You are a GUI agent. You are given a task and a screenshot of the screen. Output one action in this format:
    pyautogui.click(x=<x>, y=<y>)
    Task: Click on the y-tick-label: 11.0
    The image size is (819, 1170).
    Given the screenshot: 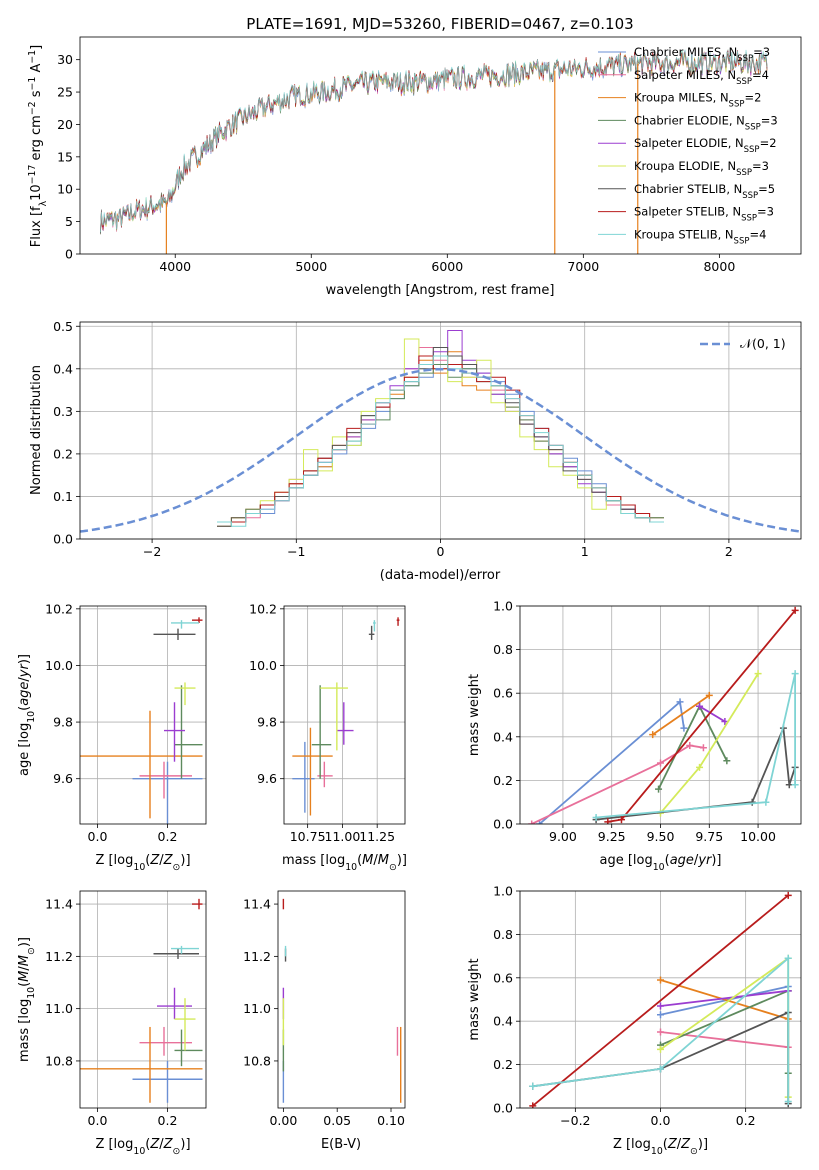 What is the action you would take?
    pyautogui.click(x=59, y=1008)
    